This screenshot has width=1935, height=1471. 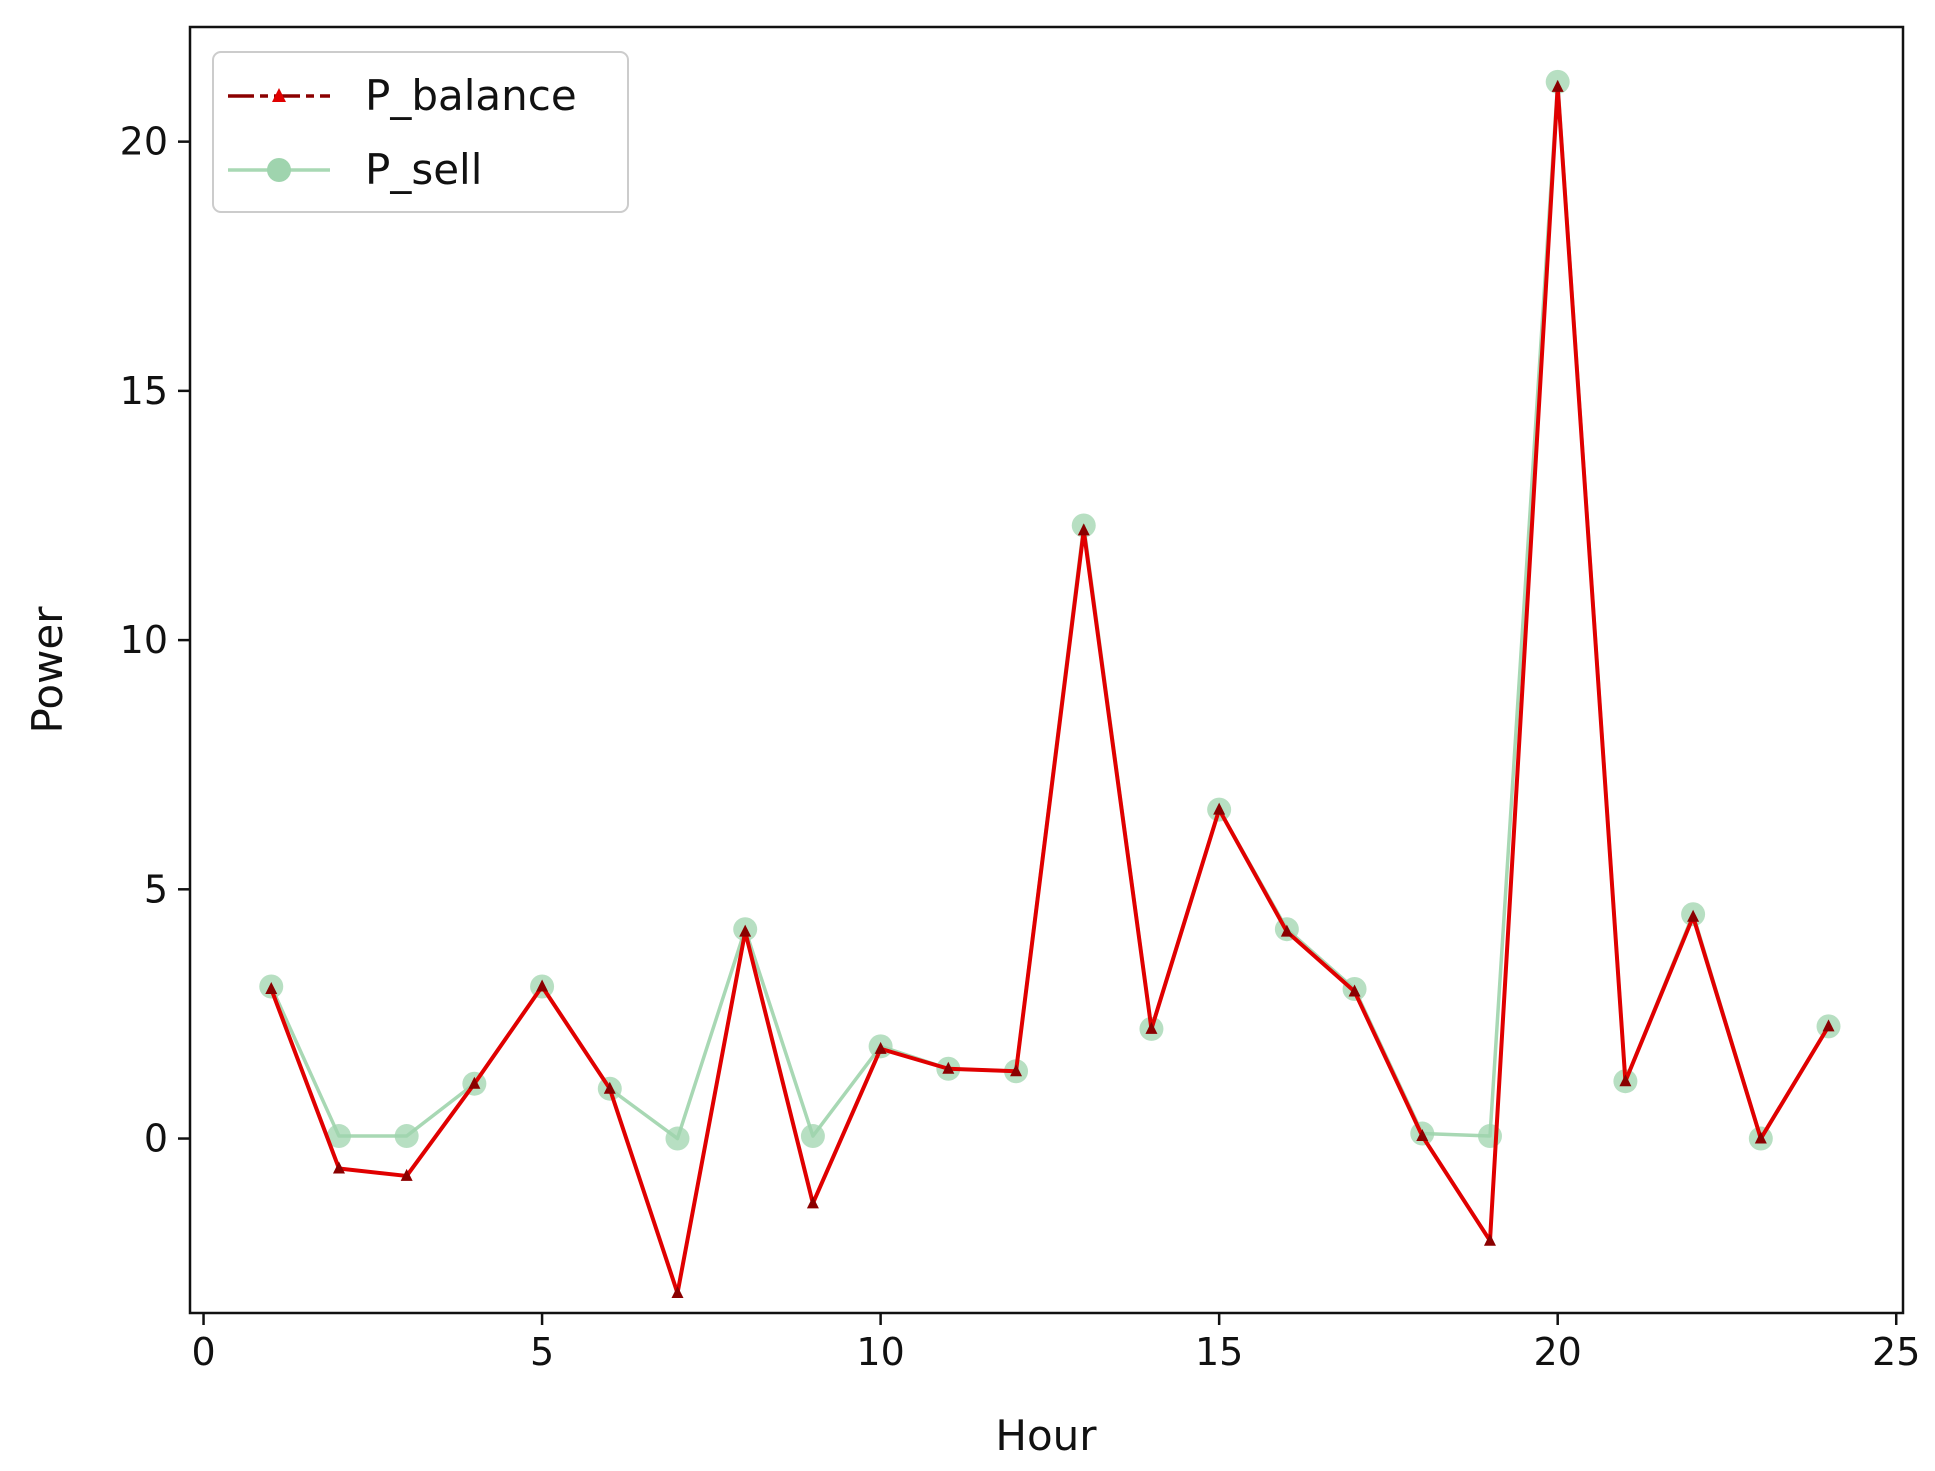 I want to click on y-tick-label: 15, so click(x=144, y=391).